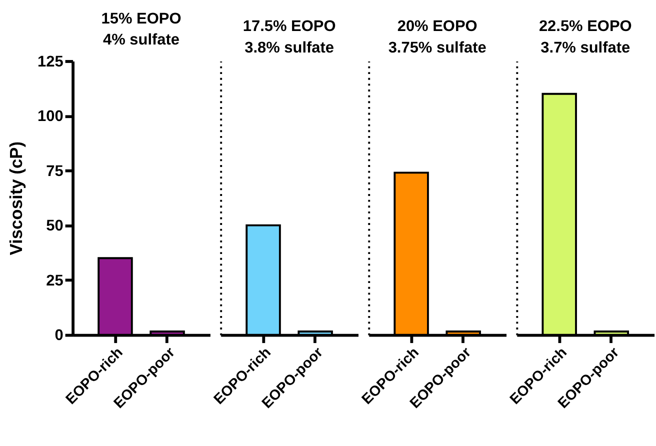 The width and height of the screenshot is (656, 446). What do you see at coordinates (55, 226) in the screenshot?
I see `y-tick-label: 50` at bounding box center [55, 226].